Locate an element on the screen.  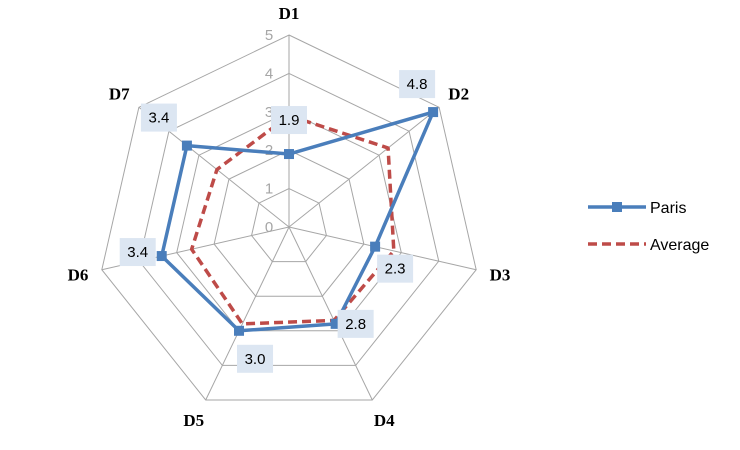
data-label-D4: 2.8 is located at coordinates (355, 323).